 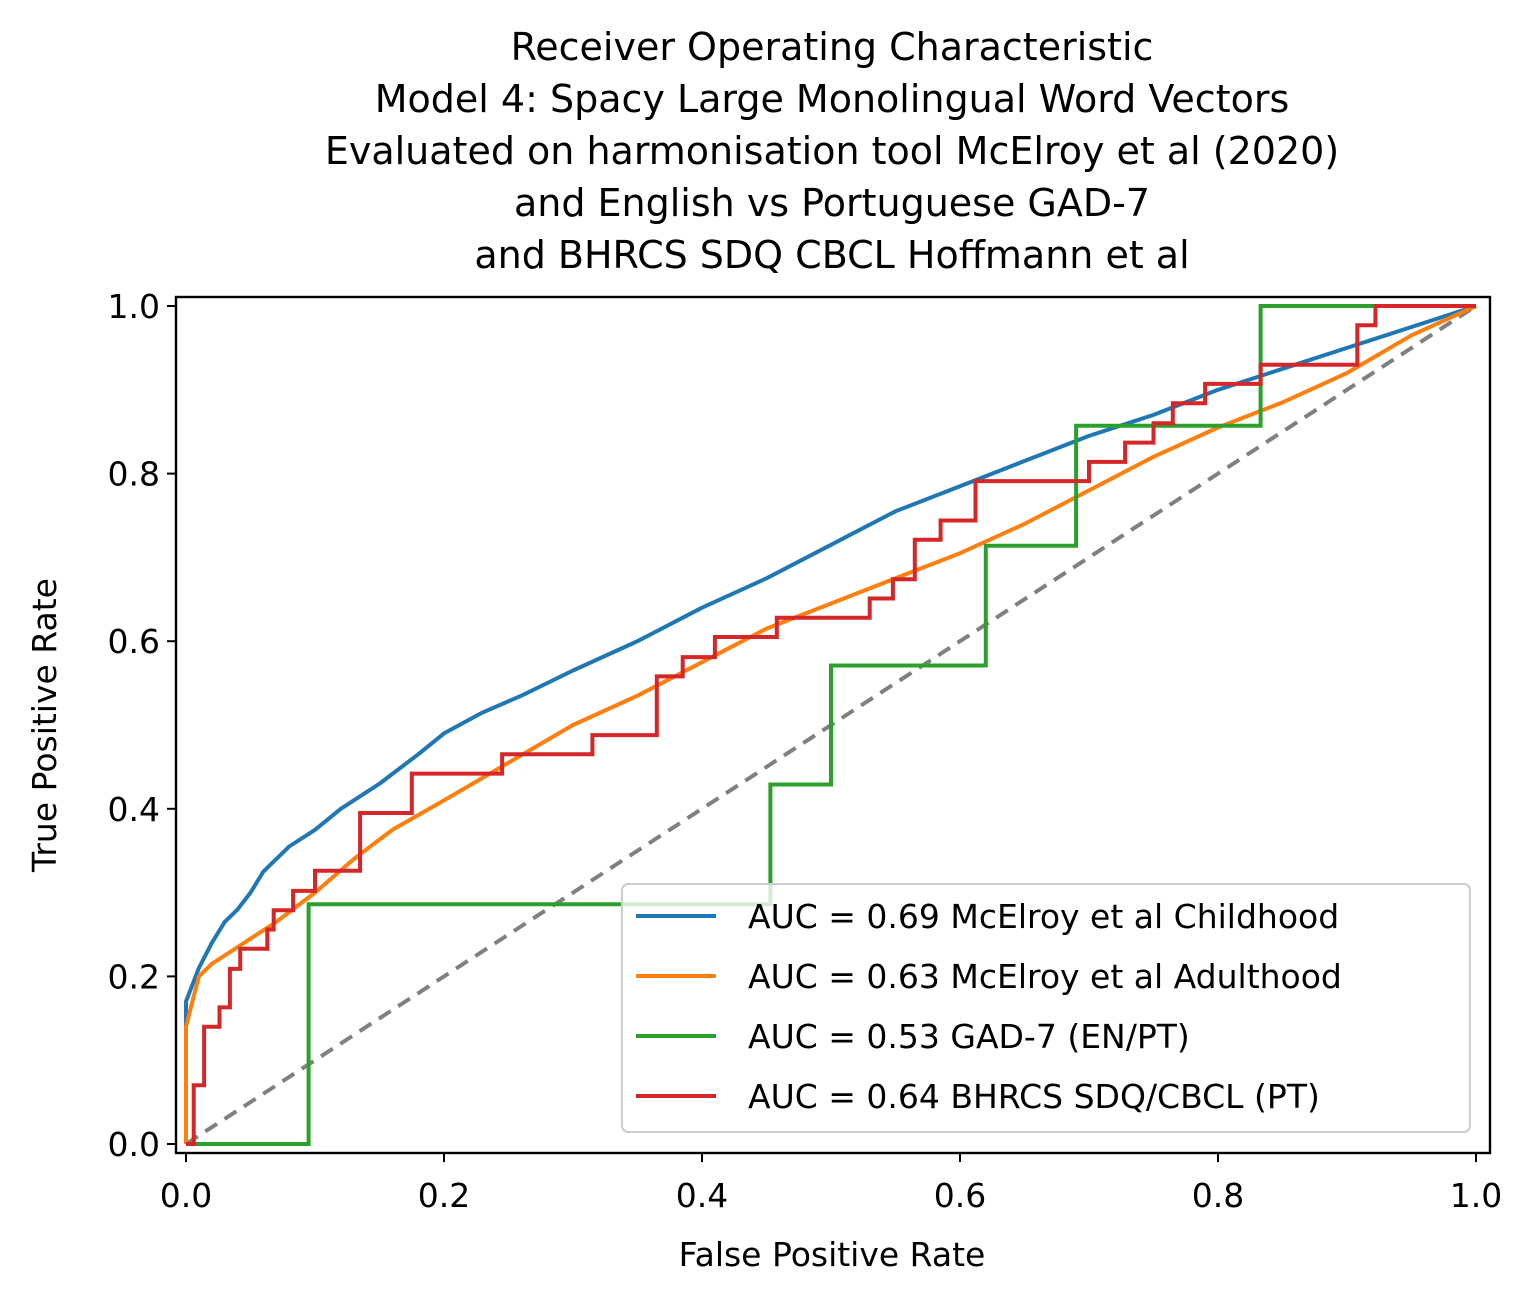 What do you see at coordinates (134, 1144) in the screenshot?
I see `y-tick-label: 0.0` at bounding box center [134, 1144].